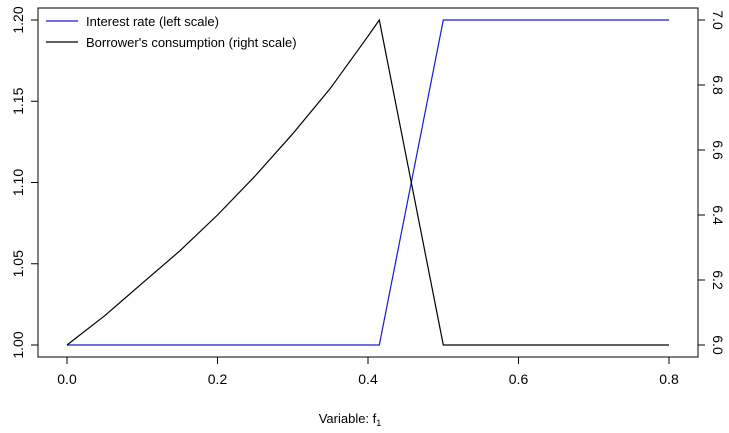 Image resolution: width=729 pixels, height=433 pixels. What do you see at coordinates (18, 182) in the screenshot?
I see `y-left-tick-label: 1.10` at bounding box center [18, 182].